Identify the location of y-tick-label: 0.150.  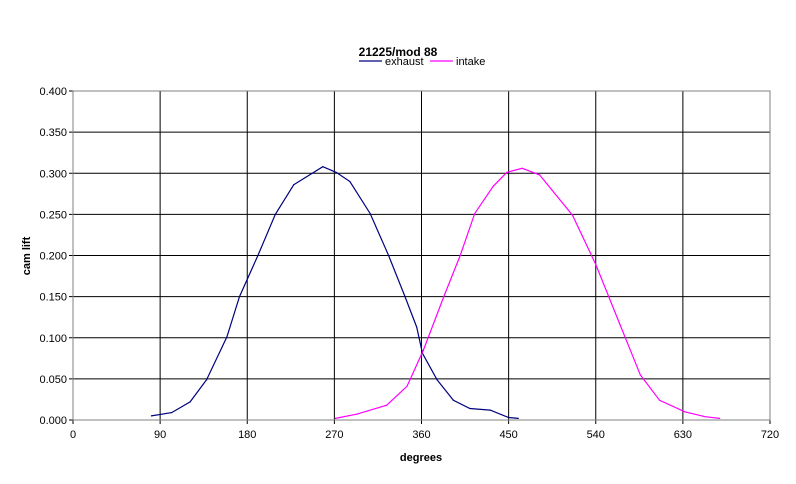
(53, 298).